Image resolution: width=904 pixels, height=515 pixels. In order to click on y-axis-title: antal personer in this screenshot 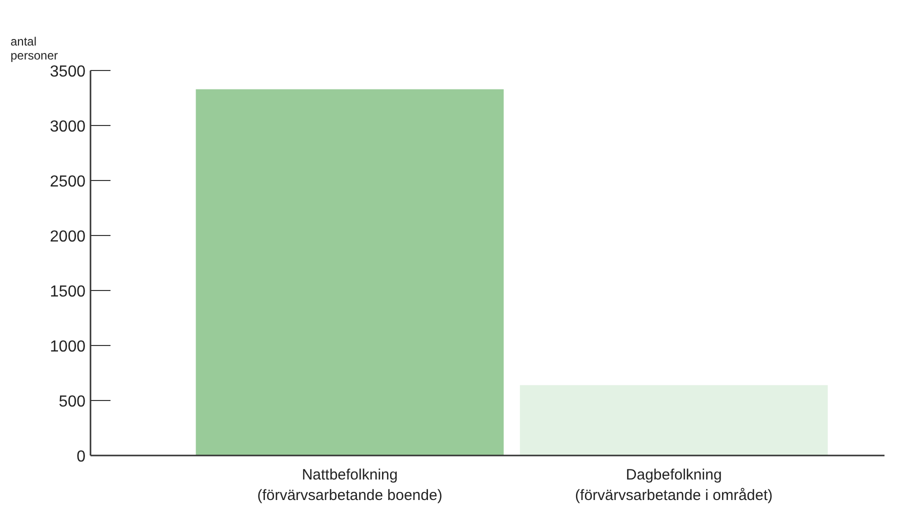, I will do `click(34, 48)`.